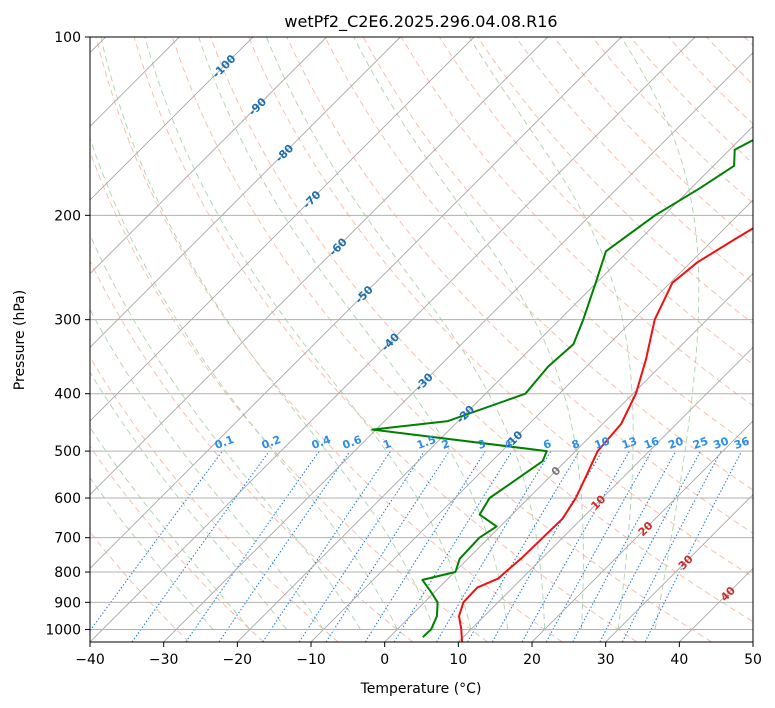 The image size is (775, 708). What do you see at coordinates (547, 444) in the screenshot?
I see `mixing-ratio-label: 6` at bounding box center [547, 444].